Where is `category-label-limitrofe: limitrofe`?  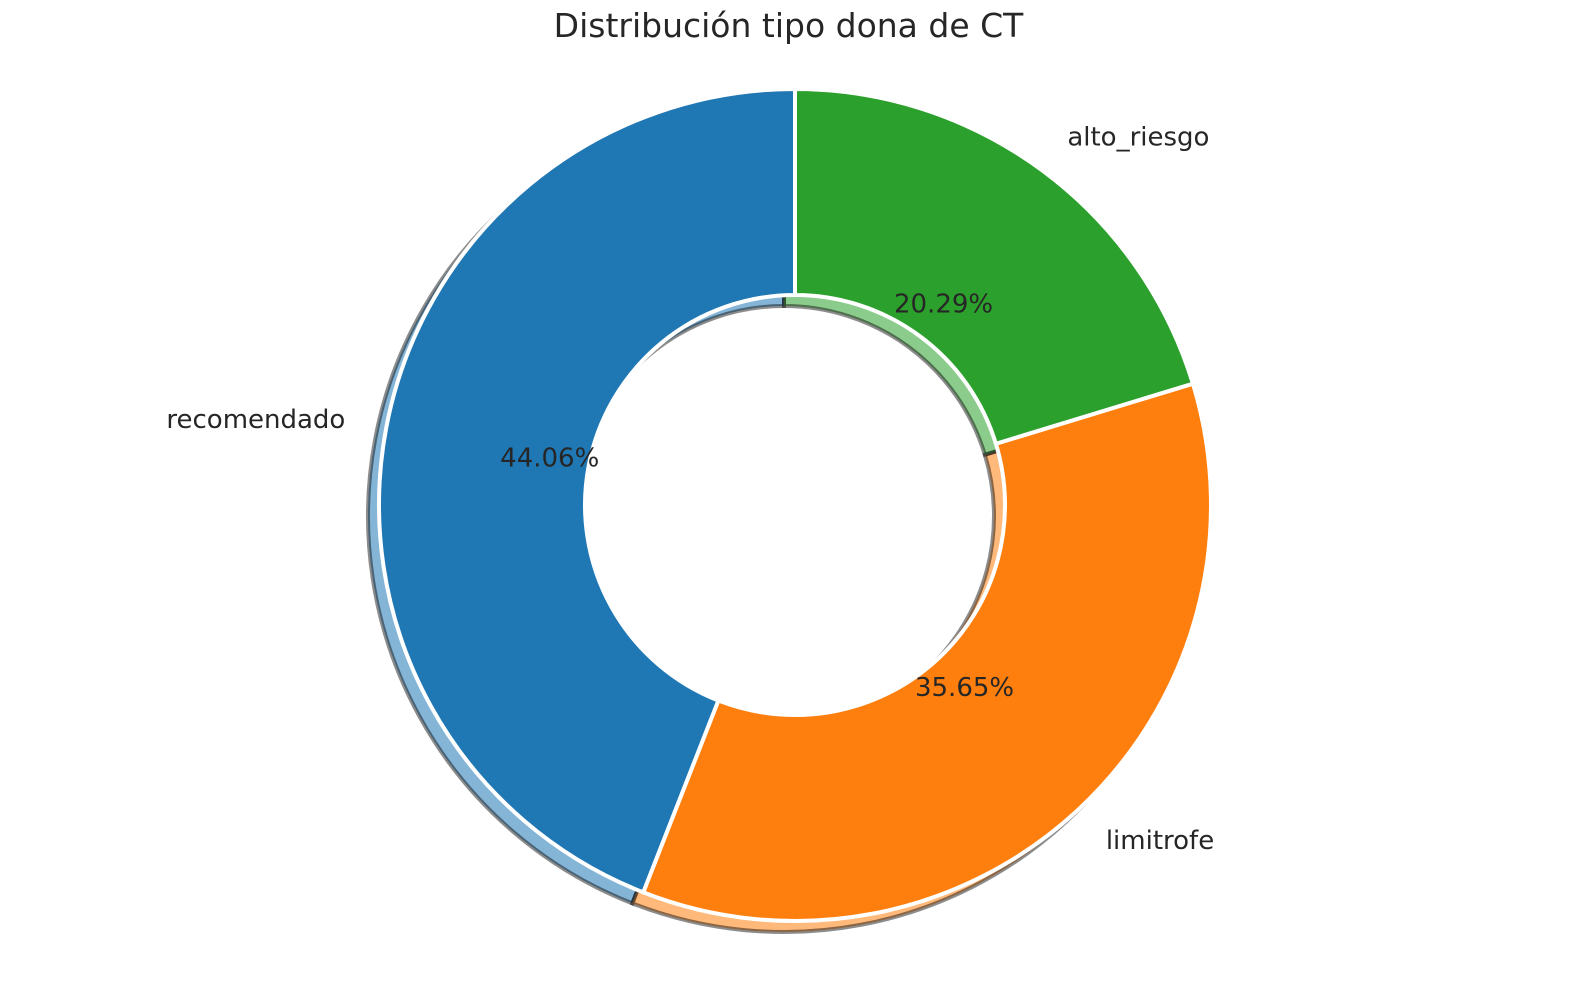 category-label-limitrofe: limitrofe is located at coordinates (1160, 841).